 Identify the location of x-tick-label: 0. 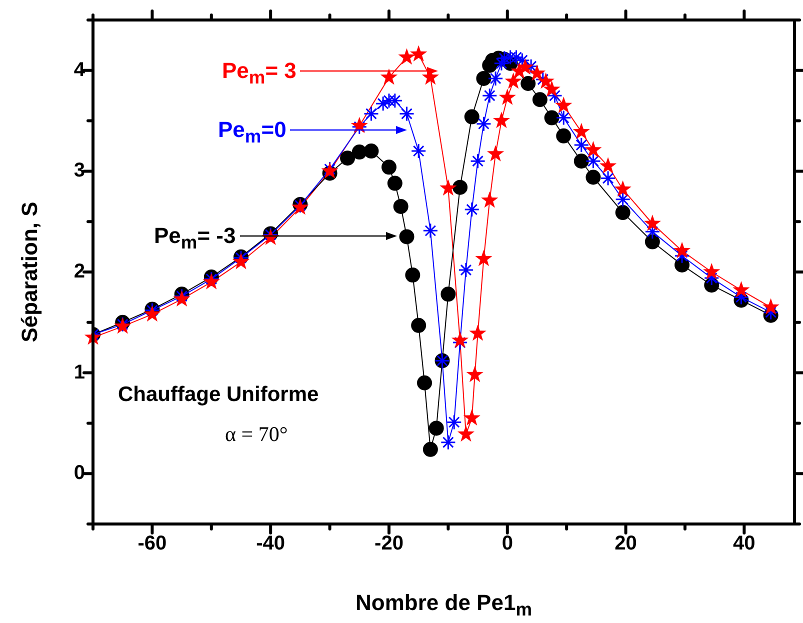
(507, 543).